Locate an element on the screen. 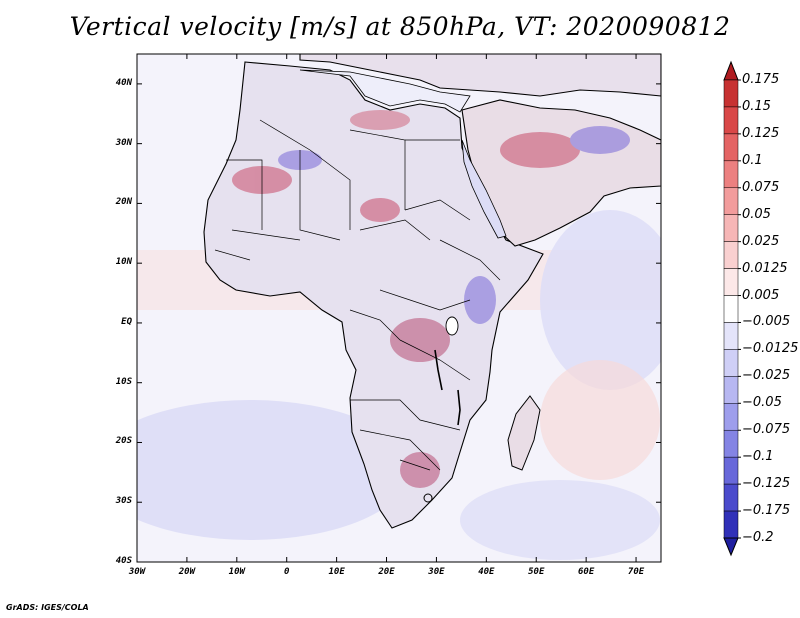  lon-tick-label: 0 is located at coordinates (286, 572).